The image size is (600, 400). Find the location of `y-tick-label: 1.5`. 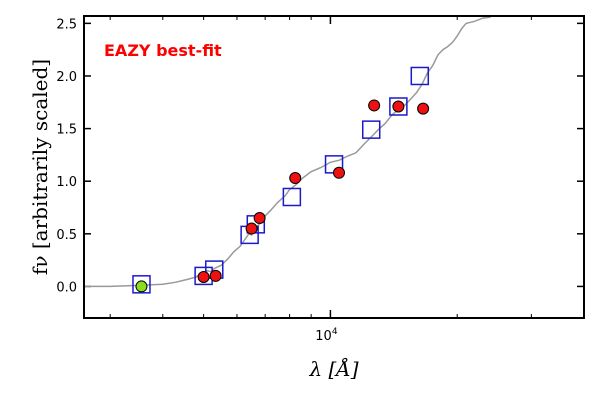

y-tick-label: 1.5 is located at coordinates (66, 130).